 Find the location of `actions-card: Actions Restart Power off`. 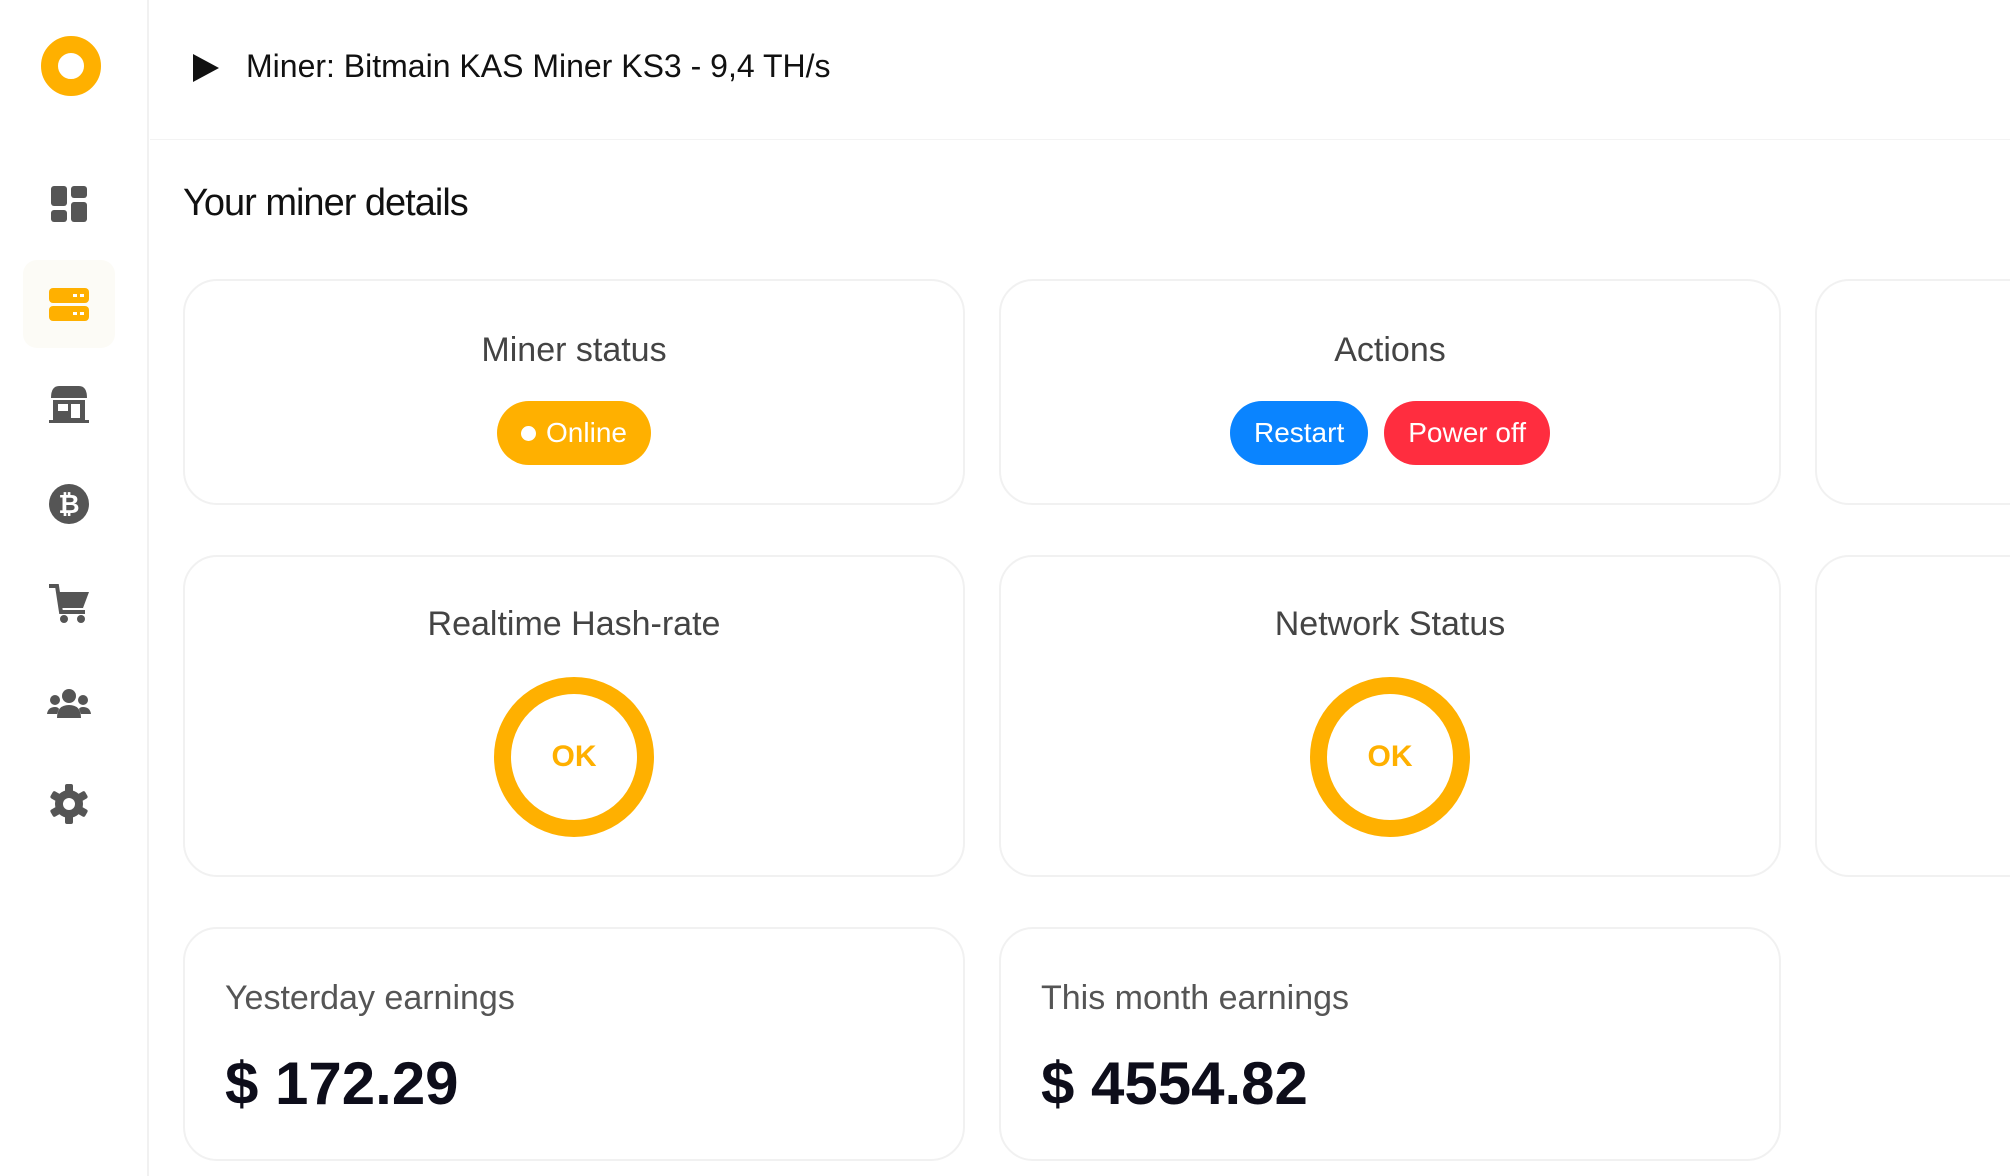

actions-card: Actions Restart Power off is located at coordinates (1390, 392).